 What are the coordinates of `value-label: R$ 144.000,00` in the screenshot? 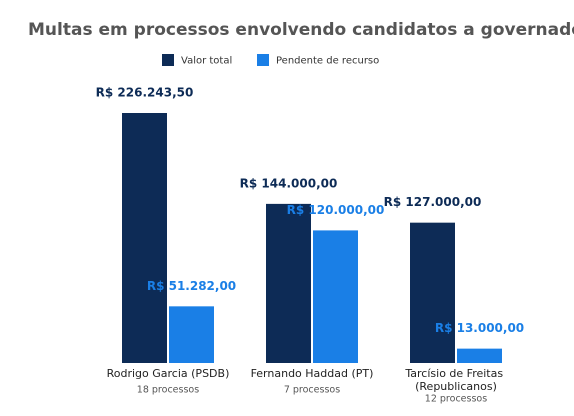 It's located at (289, 183).